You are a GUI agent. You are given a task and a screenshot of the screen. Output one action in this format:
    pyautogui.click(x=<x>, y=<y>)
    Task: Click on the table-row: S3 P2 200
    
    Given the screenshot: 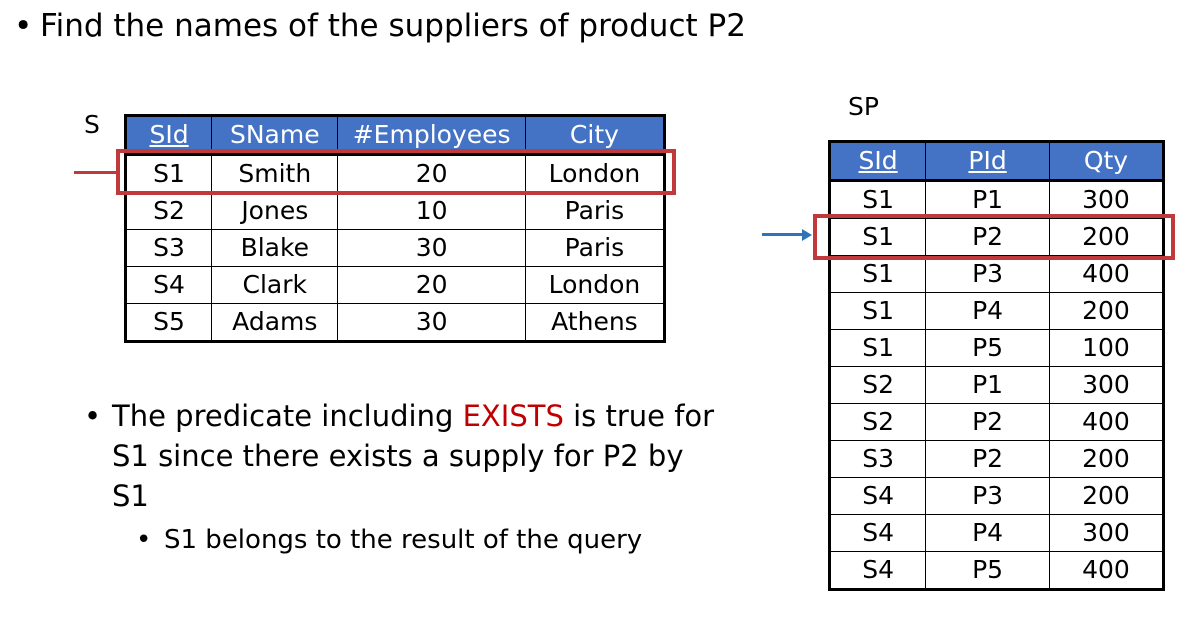 What is the action you would take?
    pyautogui.click(x=996, y=459)
    